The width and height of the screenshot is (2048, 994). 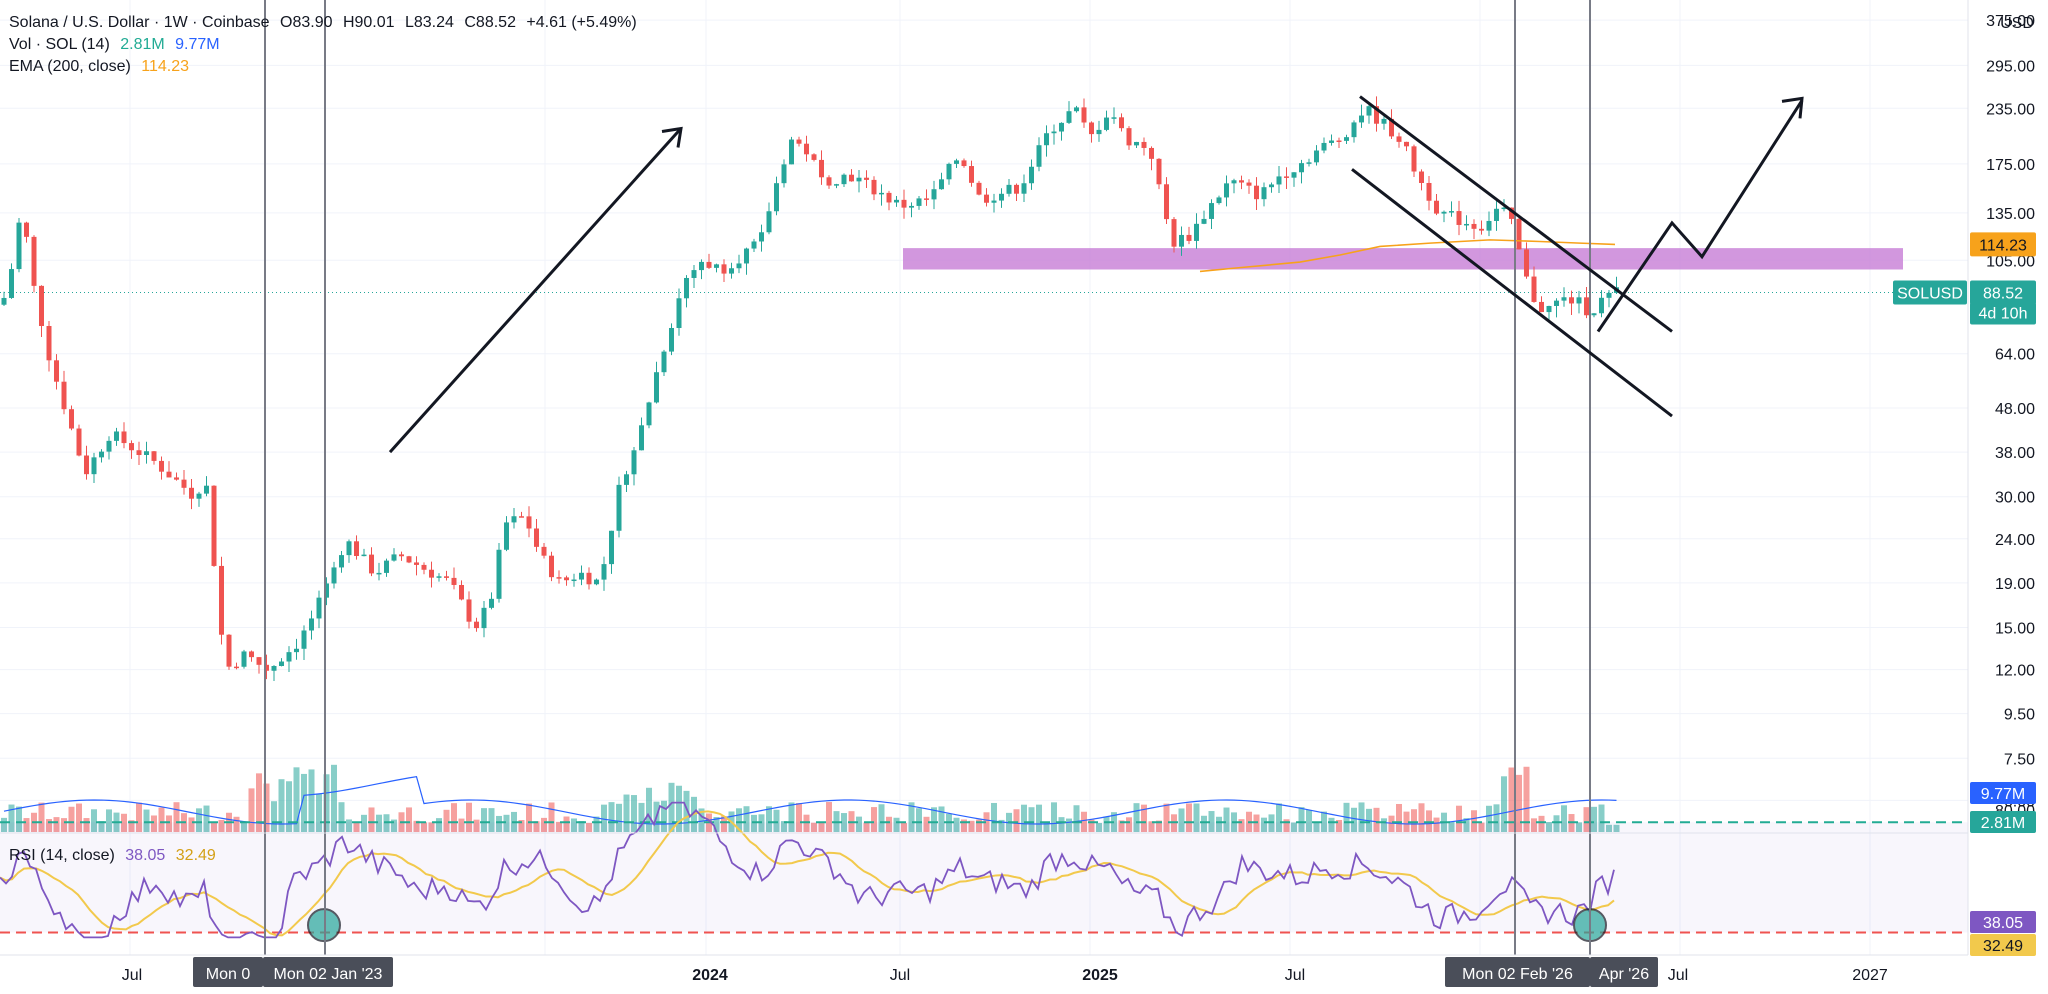 I want to click on price-badge, so click(x=2003, y=292).